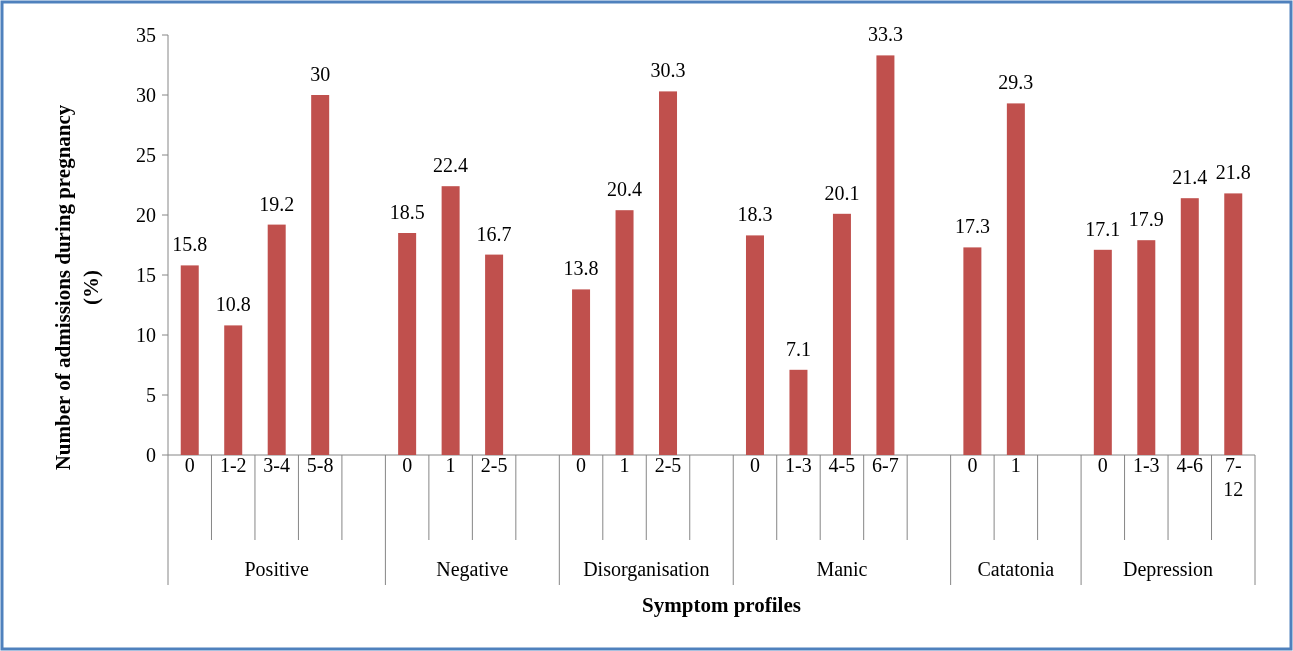 This screenshot has height=651, width=1293. What do you see at coordinates (885, 34) in the screenshot?
I see `data-label: 33.3` at bounding box center [885, 34].